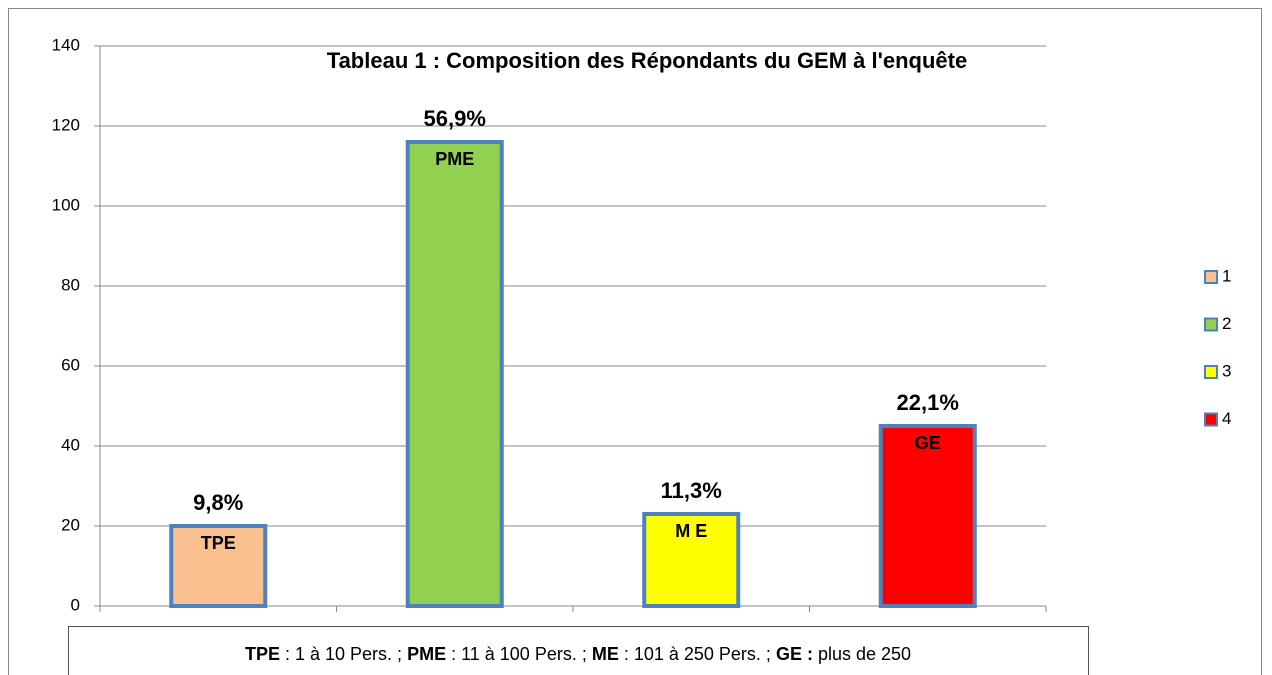  Describe the element at coordinates (1226, 275) in the screenshot. I see `legend-label: 1` at that location.